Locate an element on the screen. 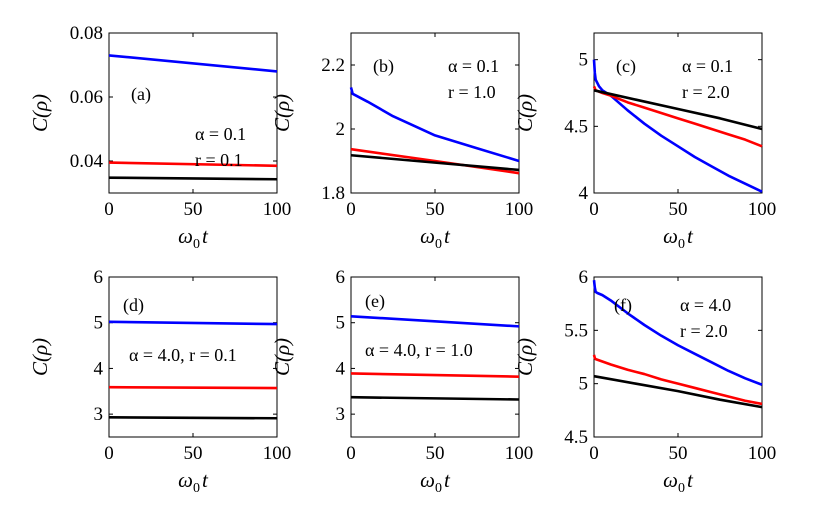 Image resolution: width=830 pixels, height=506 pixels. panel-label: (e) is located at coordinates (375, 301).